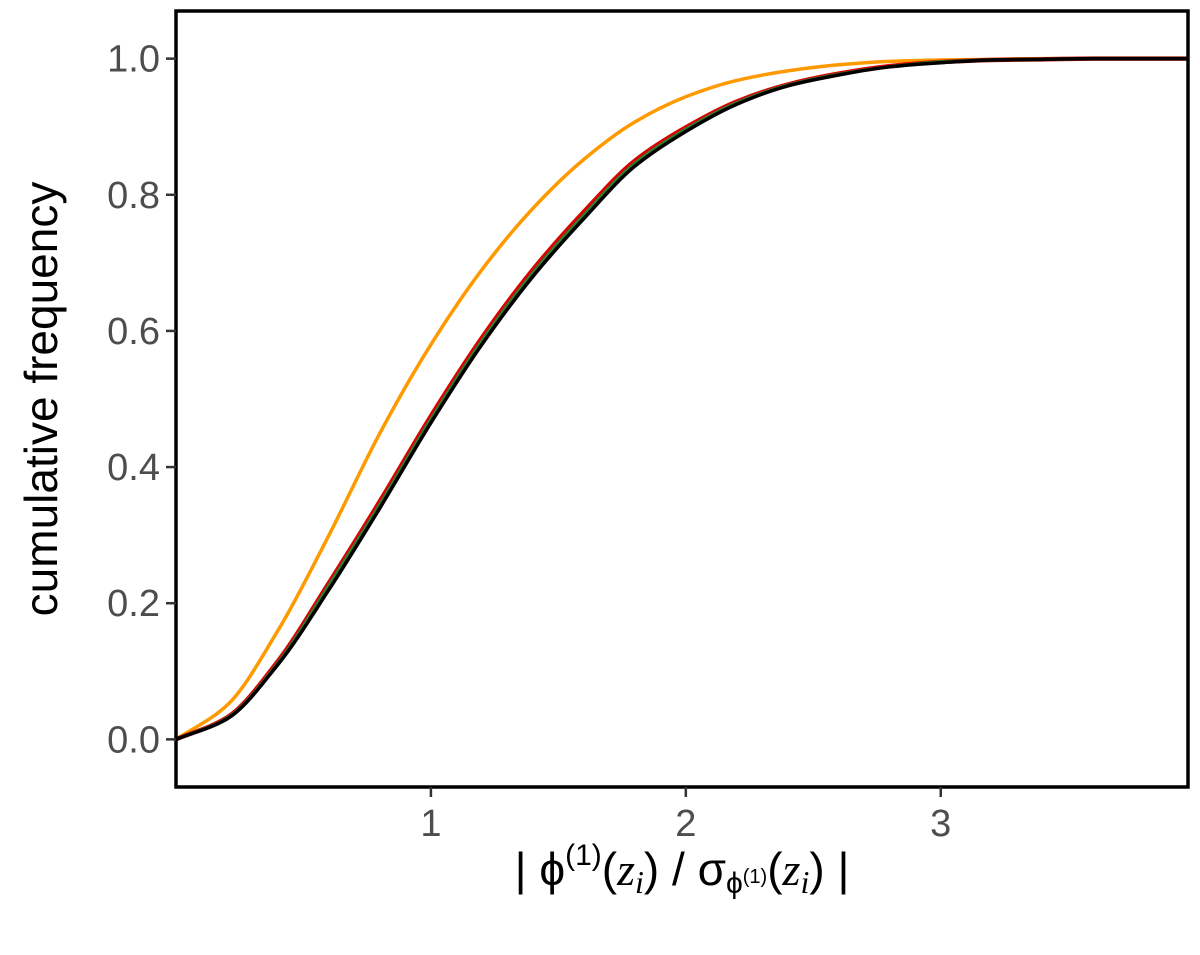  I want to click on x-axis-title: | ϕ(1)(zi) / σϕ(1)(zi) |, so click(682, 869).